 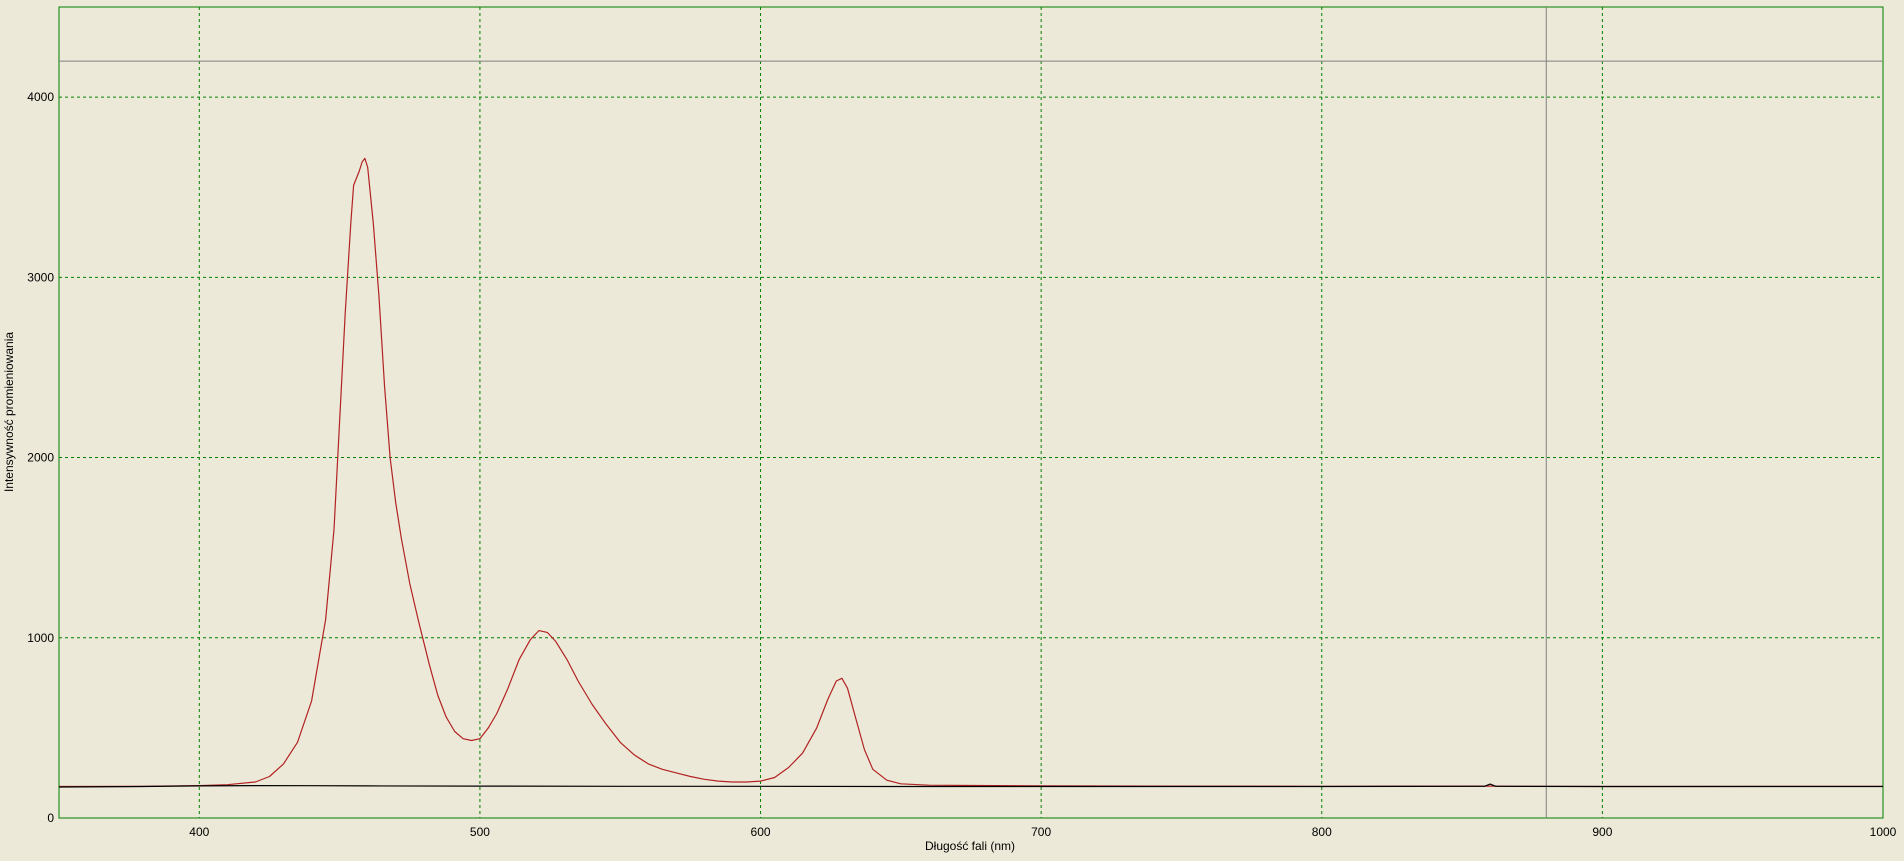 What do you see at coordinates (1883, 832) in the screenshot?
I see `x-tick-label: 1000` at bounding box center [1883, 832].